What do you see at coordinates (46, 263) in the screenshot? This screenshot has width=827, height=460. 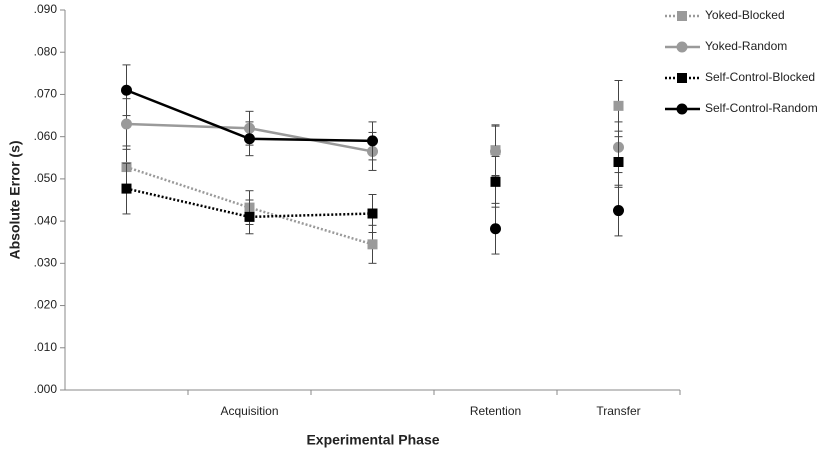 I see `y-tick-label: .030` at bounding box center [46, 263].